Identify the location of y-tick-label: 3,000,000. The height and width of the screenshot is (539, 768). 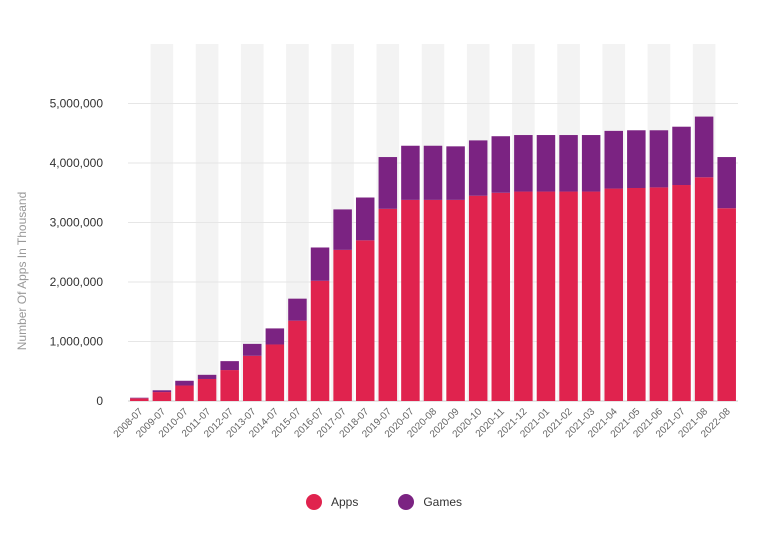
(77, 223).